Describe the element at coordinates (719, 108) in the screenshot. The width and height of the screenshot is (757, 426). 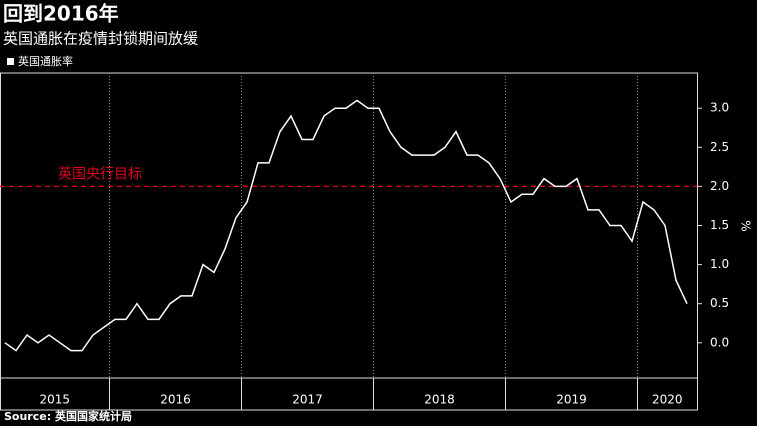
I see `y-tick-label: 3.0` at that location.